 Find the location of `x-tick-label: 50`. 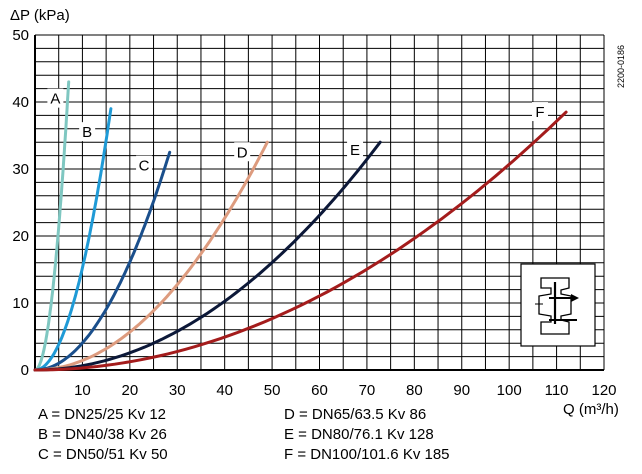

x-tick-label: 50 is located at coordinates (272, 390).